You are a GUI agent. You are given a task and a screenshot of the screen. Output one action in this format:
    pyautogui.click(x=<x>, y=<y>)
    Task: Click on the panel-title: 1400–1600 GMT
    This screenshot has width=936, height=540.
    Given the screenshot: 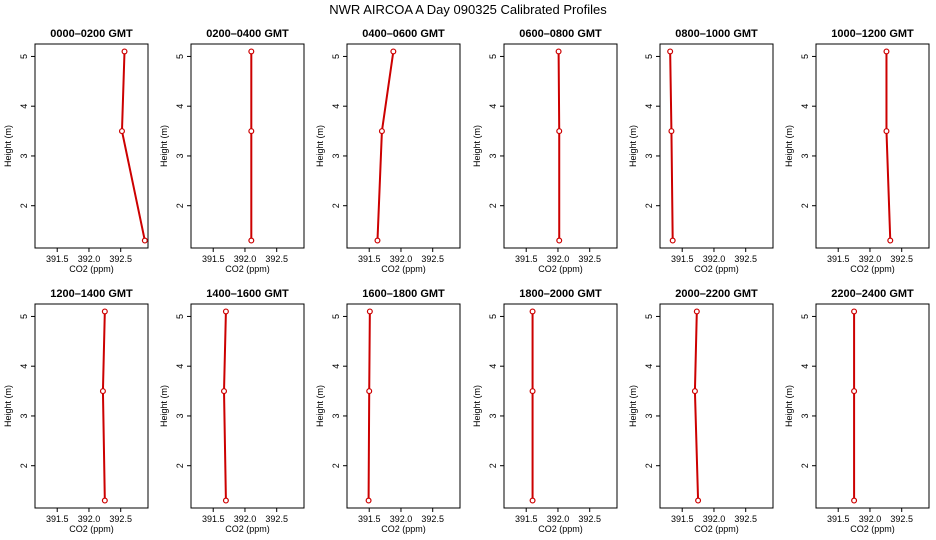 What is the action you would take?
    pyautogui.click(x=247, y=294)
    